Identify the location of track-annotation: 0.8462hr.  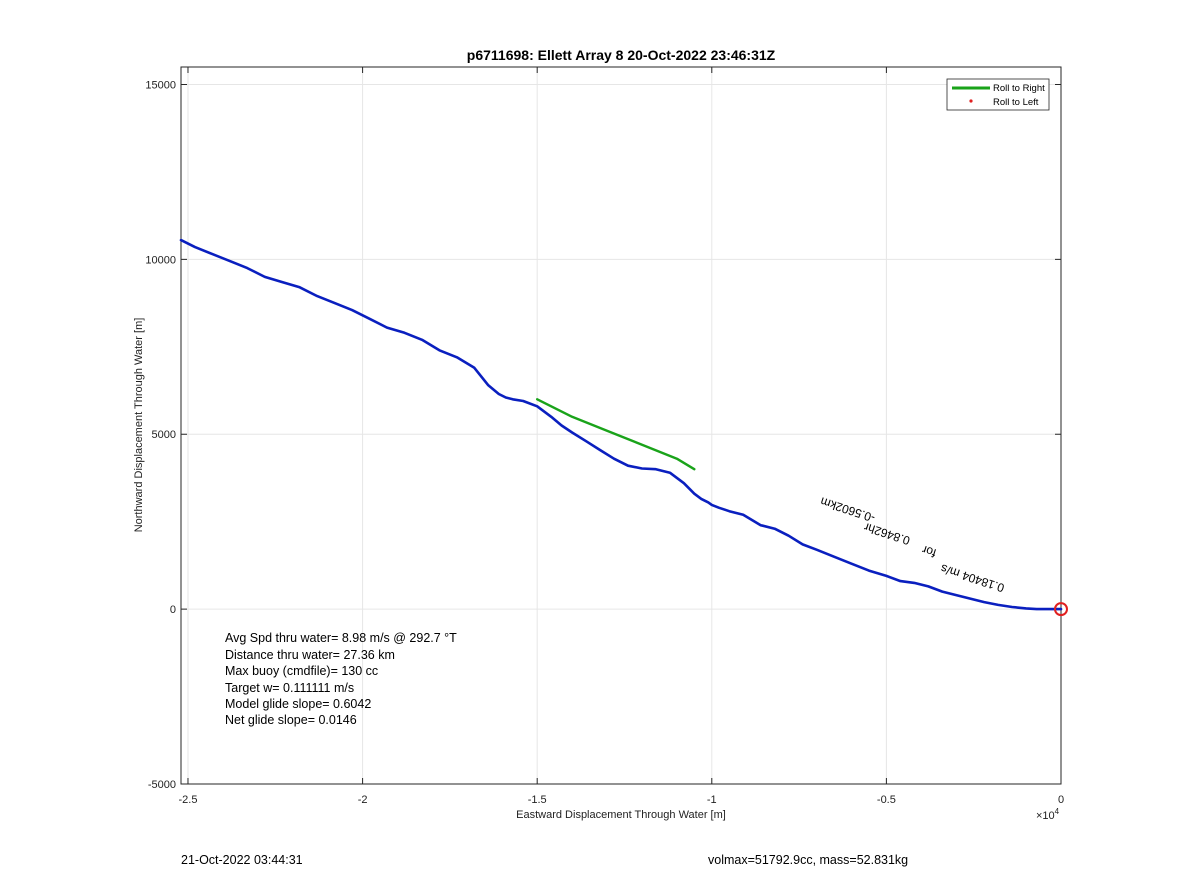
(886, 534).